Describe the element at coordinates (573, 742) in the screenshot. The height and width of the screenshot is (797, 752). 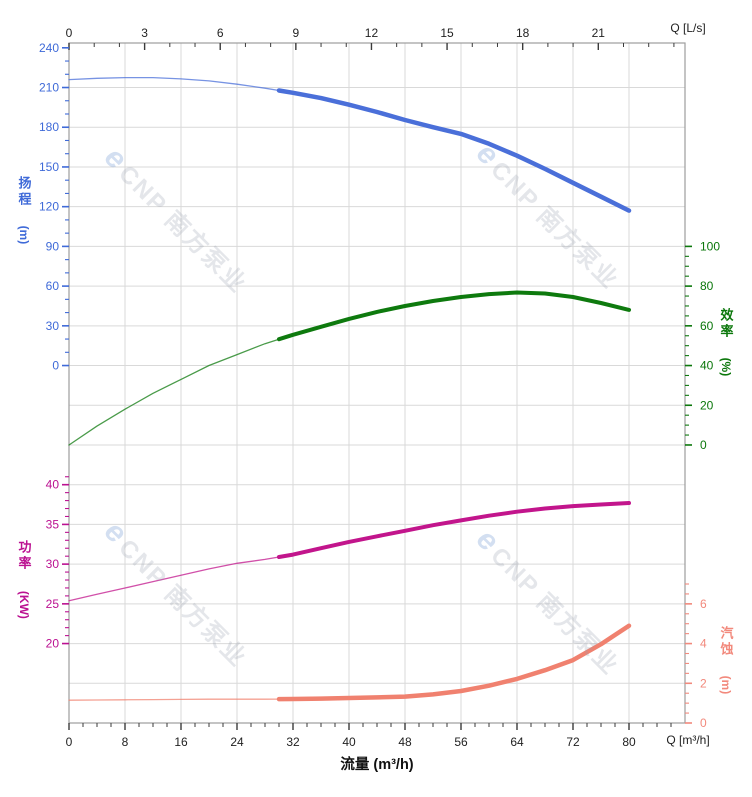
I see `bottom-axis-tick-label: 72` at that location.